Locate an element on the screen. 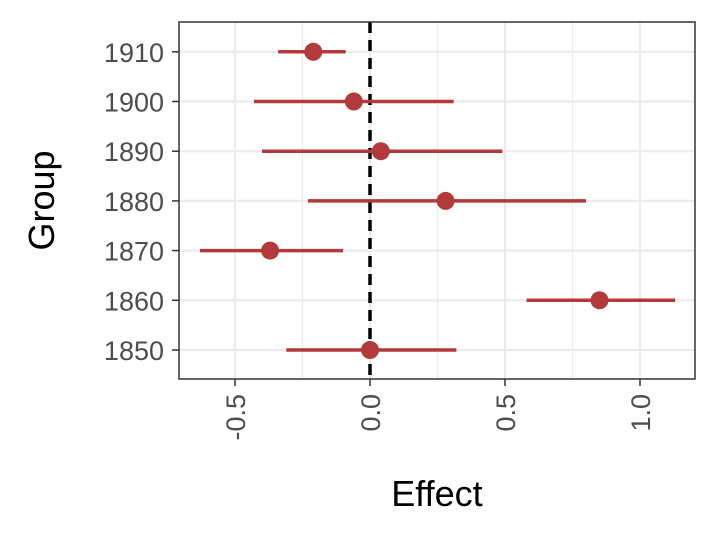  y-tick-label: 1890 is located at coordinates (134, 152).